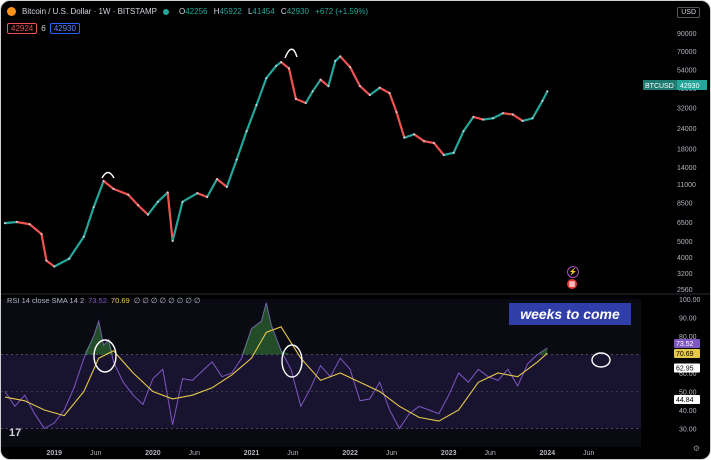 The width and height of the screenshot is (711, 460). I want to click on price-tick-label: 11000, so click(686, 185).